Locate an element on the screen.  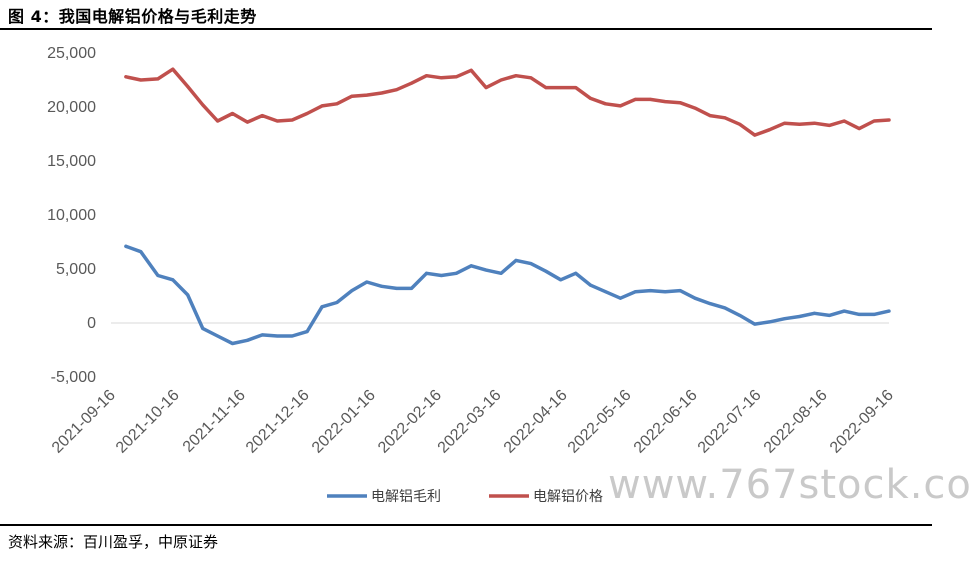
legend: 电解铝毛利 电解铝价格 is located at coordinates (465, 497).